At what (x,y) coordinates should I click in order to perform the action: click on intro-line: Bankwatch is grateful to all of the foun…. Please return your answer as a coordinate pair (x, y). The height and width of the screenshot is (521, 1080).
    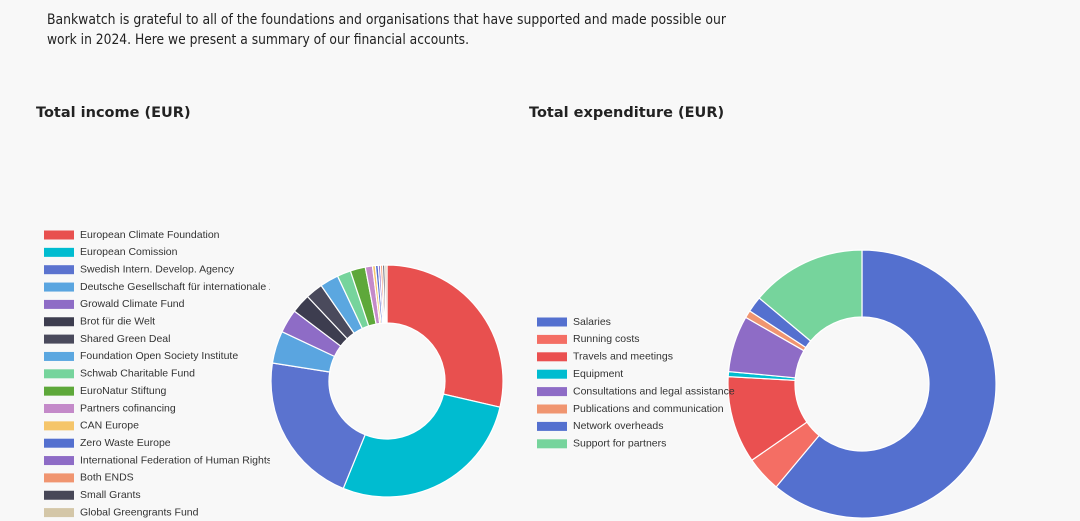
    Looking at the image, I should click on (386, 20).